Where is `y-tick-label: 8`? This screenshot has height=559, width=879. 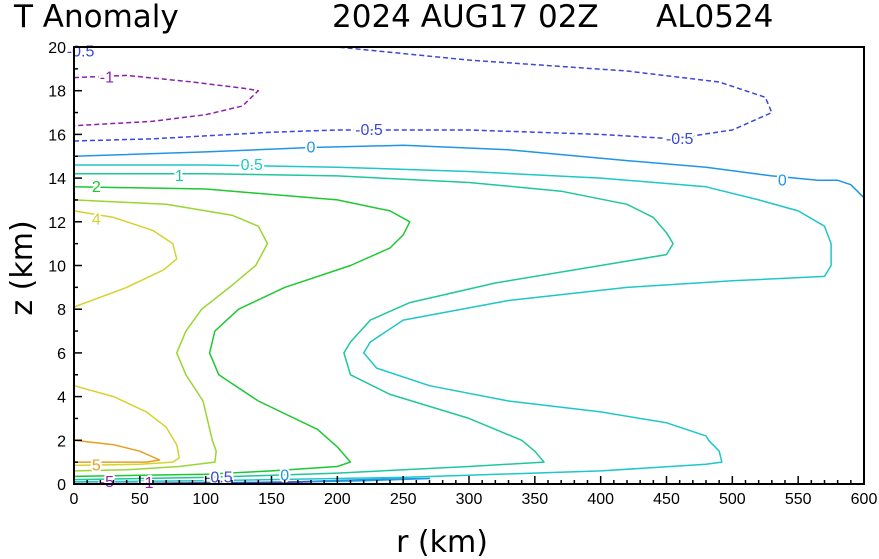
y-tick-label: 8 is located at coordinates (61, 310).